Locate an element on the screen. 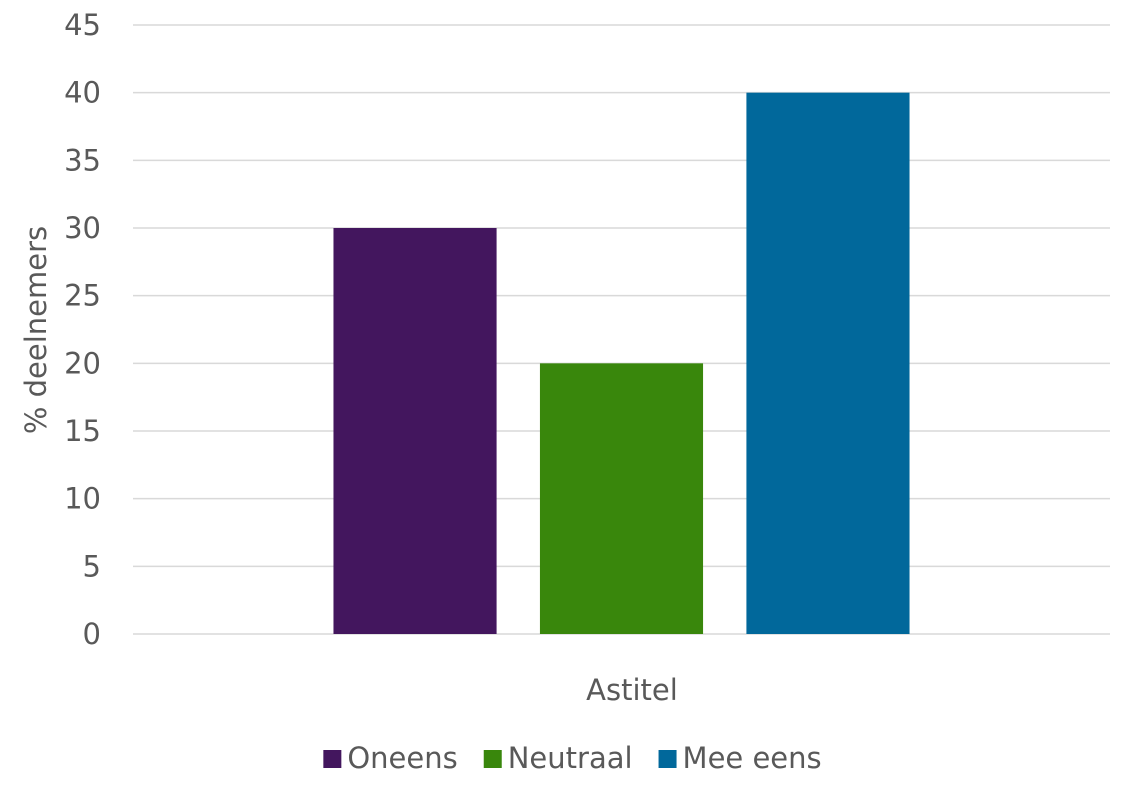 The height and width of the screenshot is (785, 1125). legend: Oneens Neutraal Mee eens is located at coordinates (572, 758).